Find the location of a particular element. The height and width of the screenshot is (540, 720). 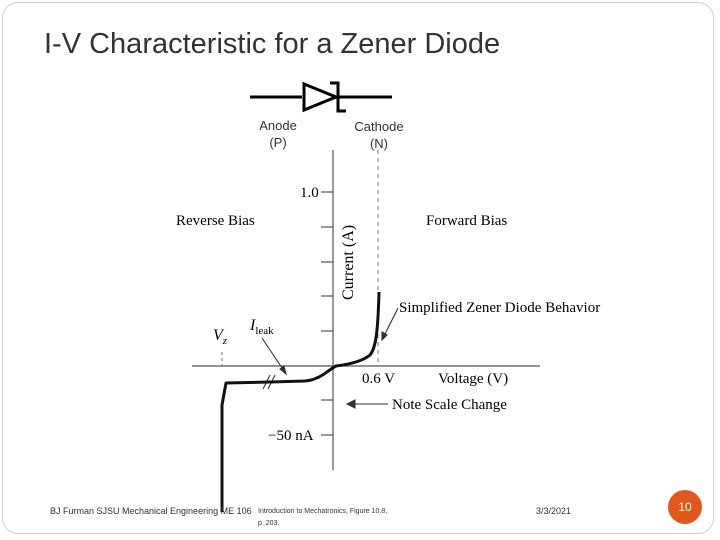

scale-note-label: Note Scale Change is located at coordinates (449, 405).